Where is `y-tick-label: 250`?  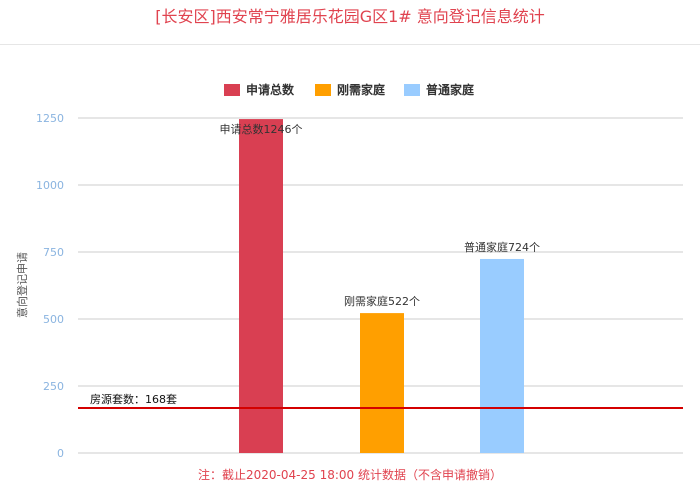
y-tick-label: 250 is located at coordinates (53, 386).